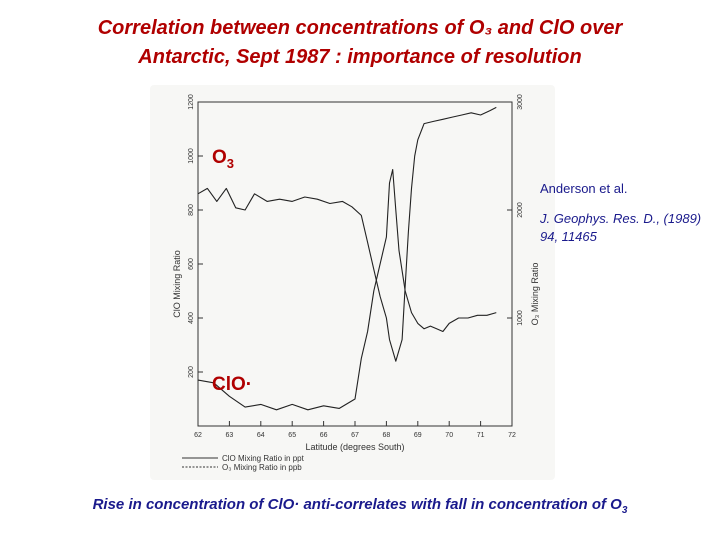  What do you see at coordinates (355, 435) in the screenshot?
I see `x-tick-label: 67` at bounding box center [355, 435].